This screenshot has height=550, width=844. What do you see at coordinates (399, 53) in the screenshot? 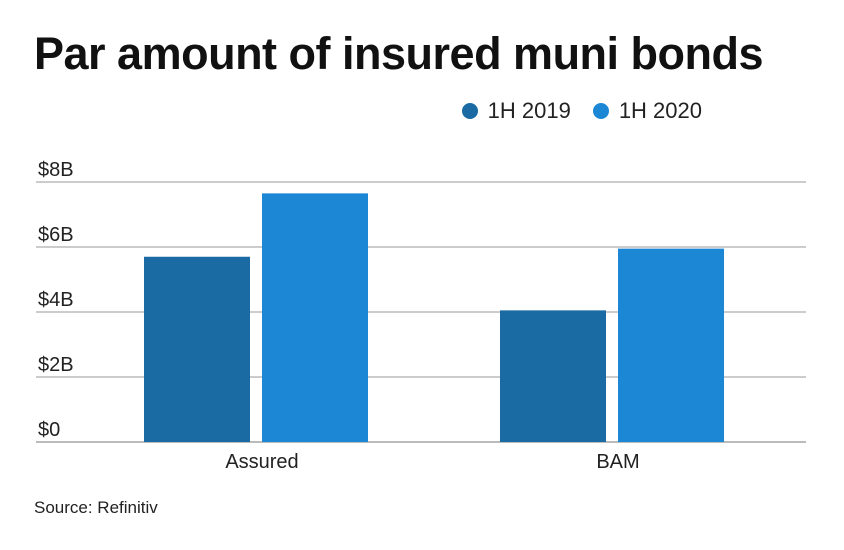
I see `chart-title: Par amount of insured muni bonds` at bounding box center [399, 53].